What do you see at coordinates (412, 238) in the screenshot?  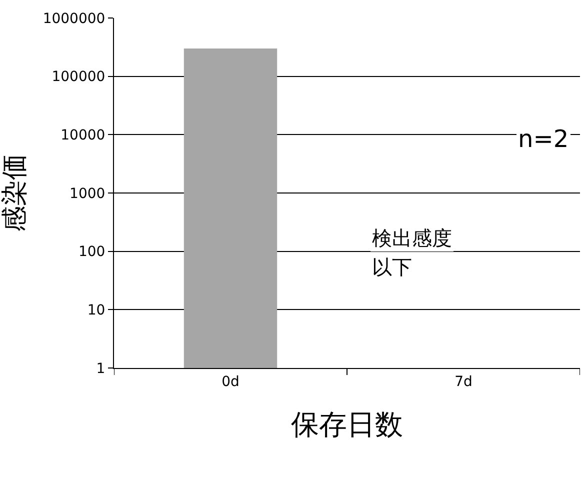 I see `annotation: 検出感度` at bounding box center [412, 238].